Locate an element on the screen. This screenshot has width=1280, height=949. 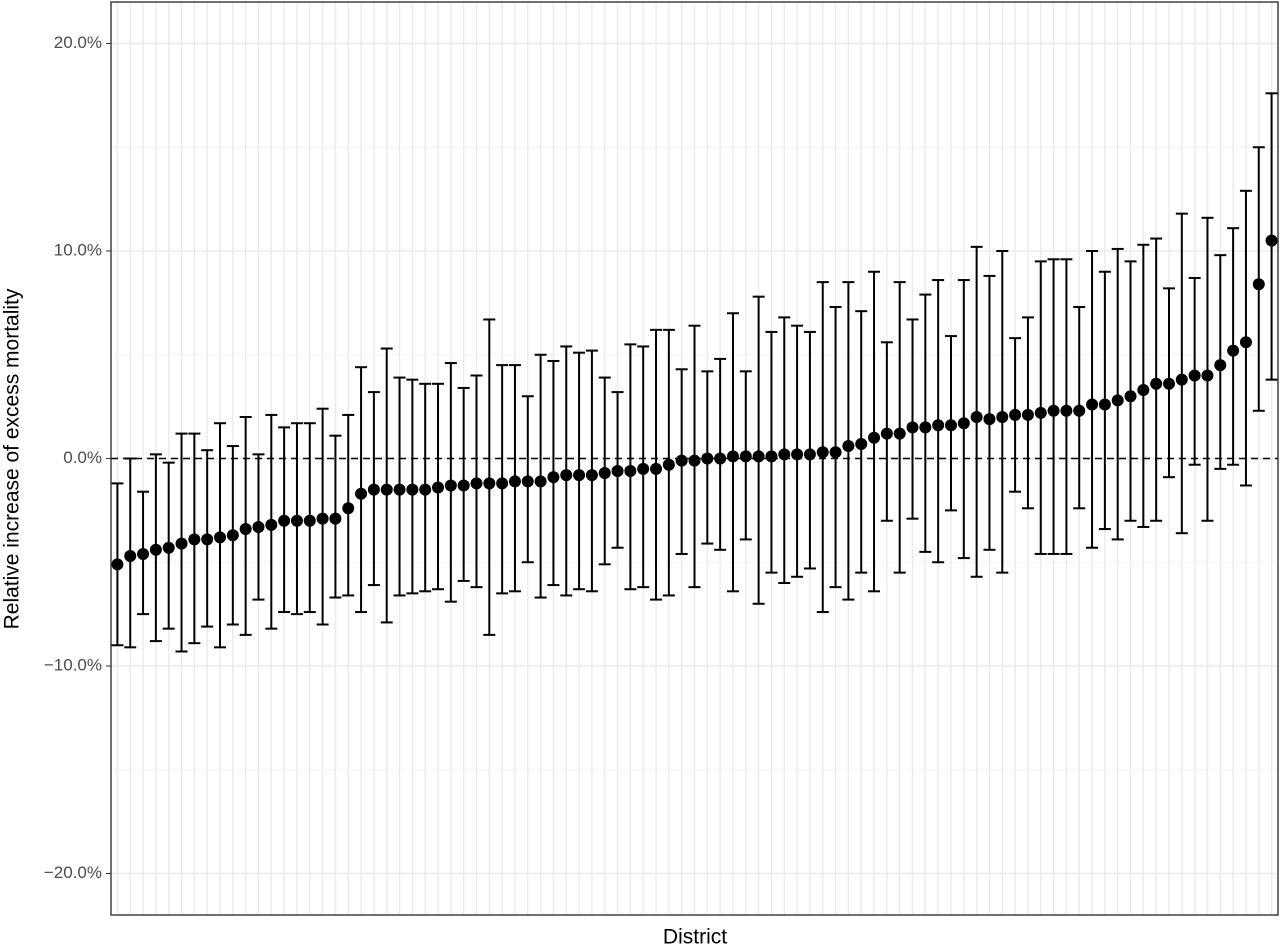
y-tick-label: 20.0% is located at coordinates (78, 42).